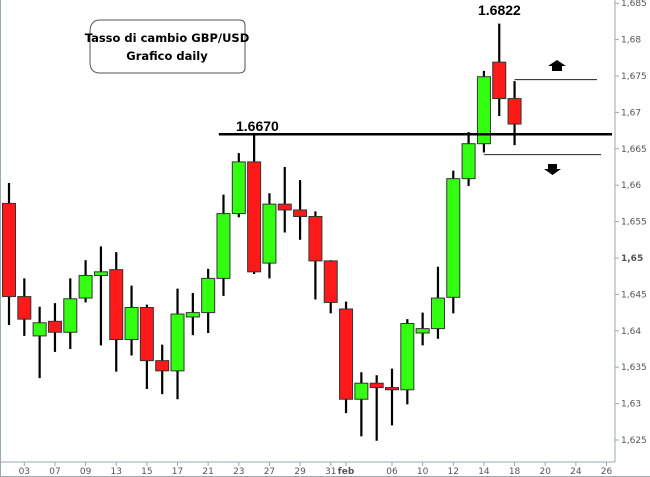 This screenshot has width=650, height=477. What do you see at coordinates (552, 169) in the screenshot?
I see `arrow-down-icon` at bounding box center [552, 169].